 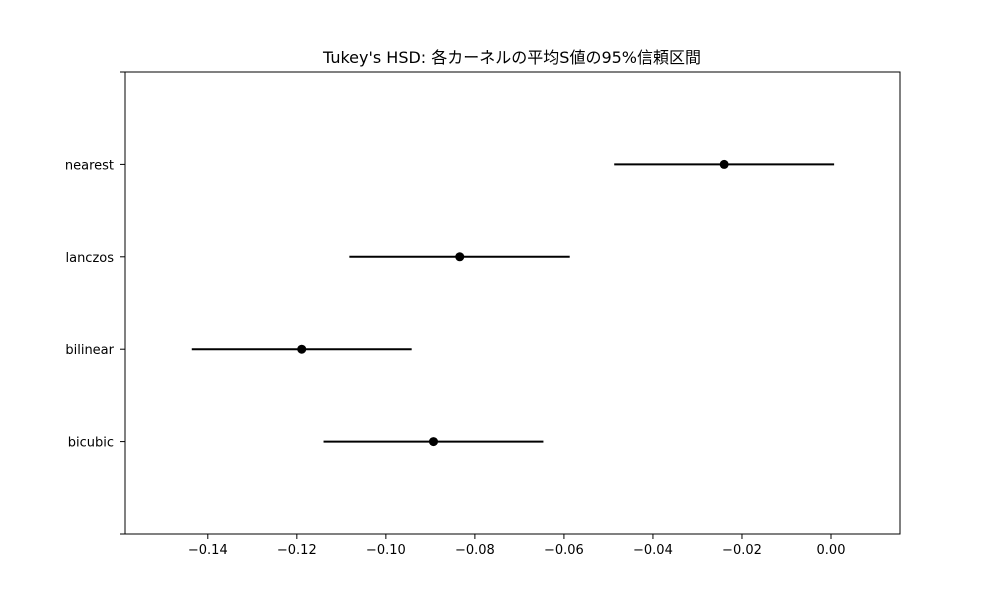 I want to click on y-category-label: bicubic, so click(x=91, y=443).